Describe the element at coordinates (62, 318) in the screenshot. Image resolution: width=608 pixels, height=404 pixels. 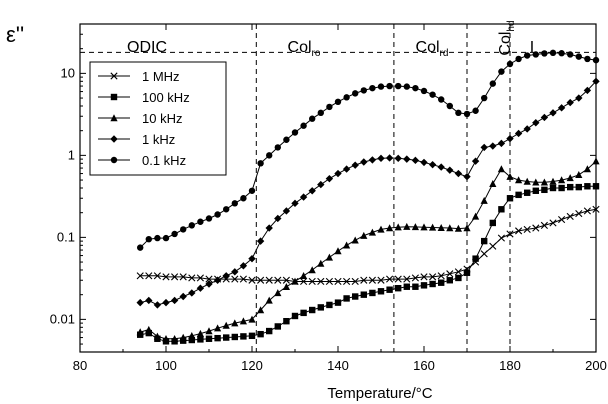
I see `y-tick-label: 0.01` at that location.